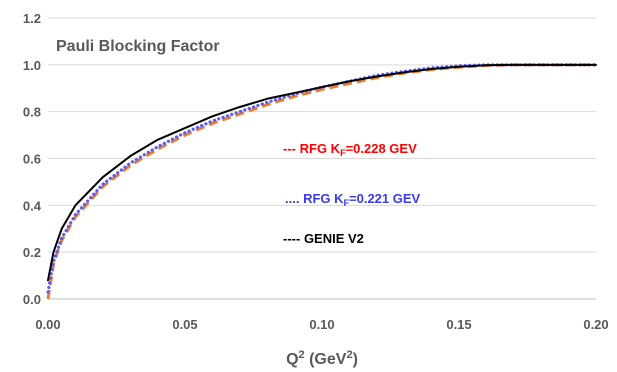 The image size is (617, 372). I want to click on x-tick-label: 0.10, so click(321, 324).